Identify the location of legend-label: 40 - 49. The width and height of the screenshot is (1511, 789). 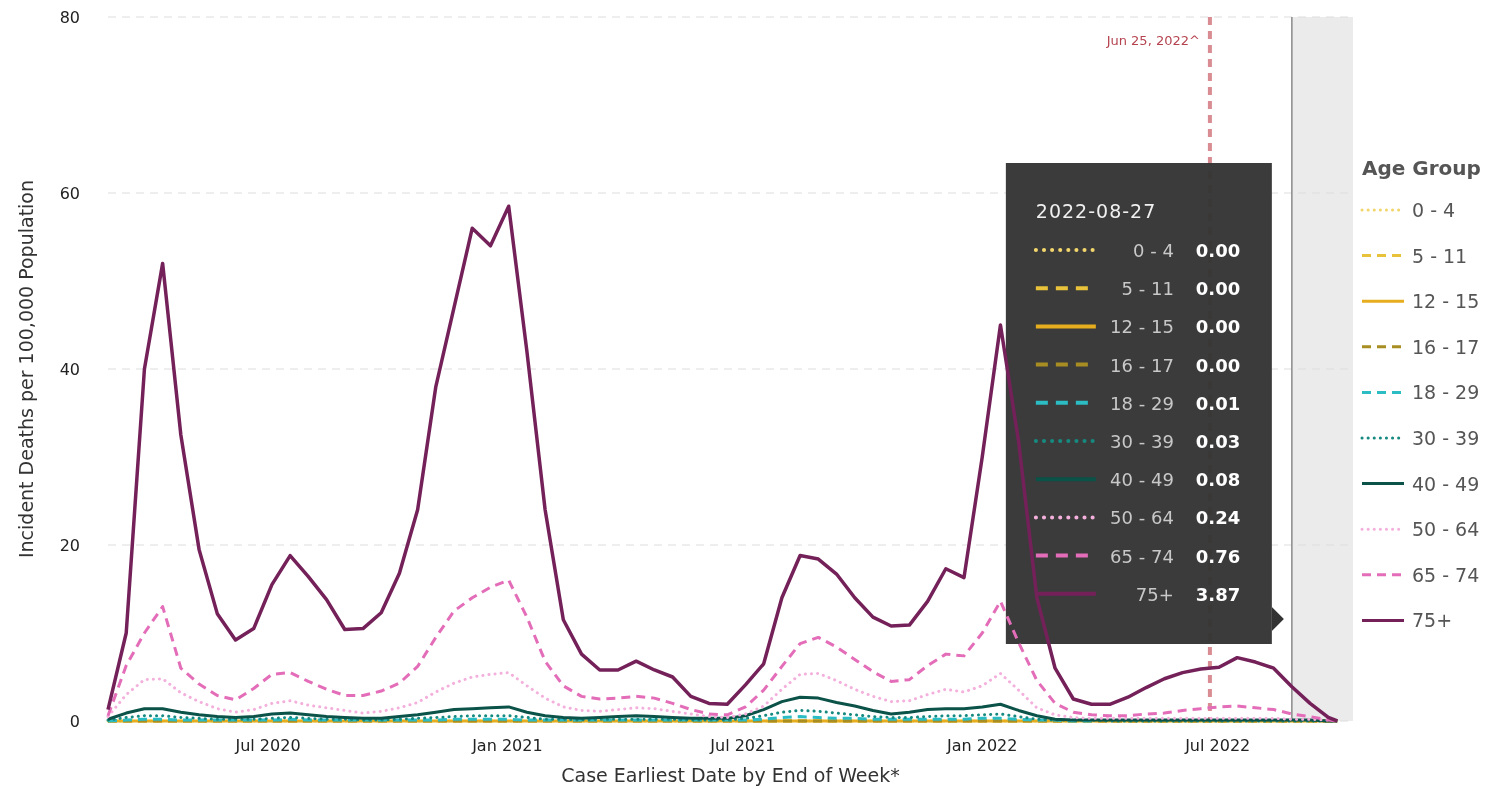
(1142, 480).